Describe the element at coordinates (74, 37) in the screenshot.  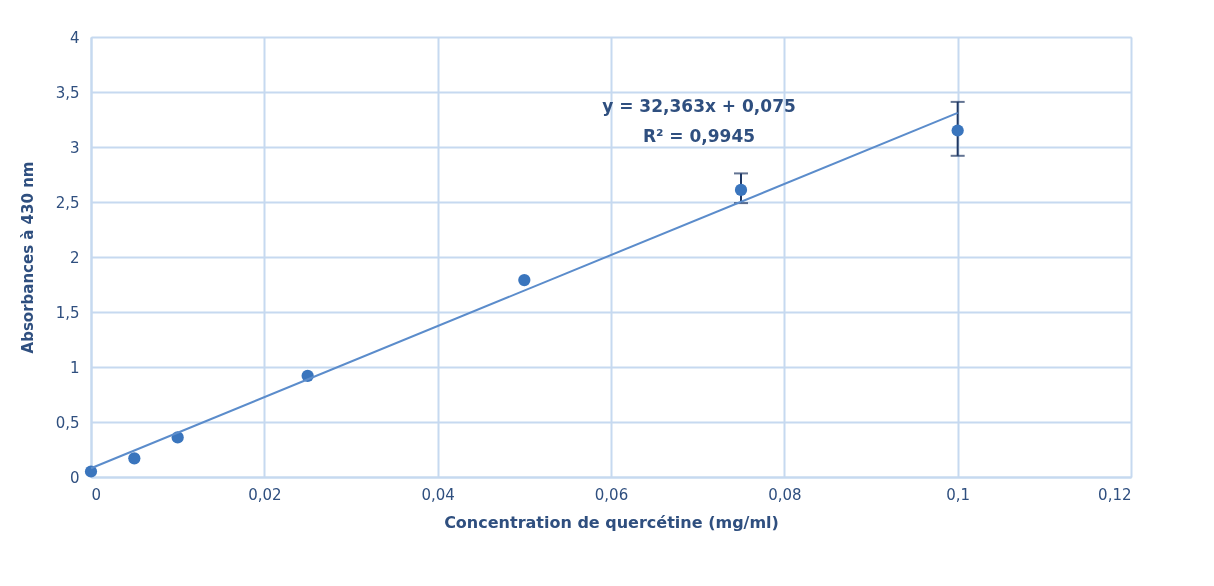
I see `y-tick-label: 4` at that location.